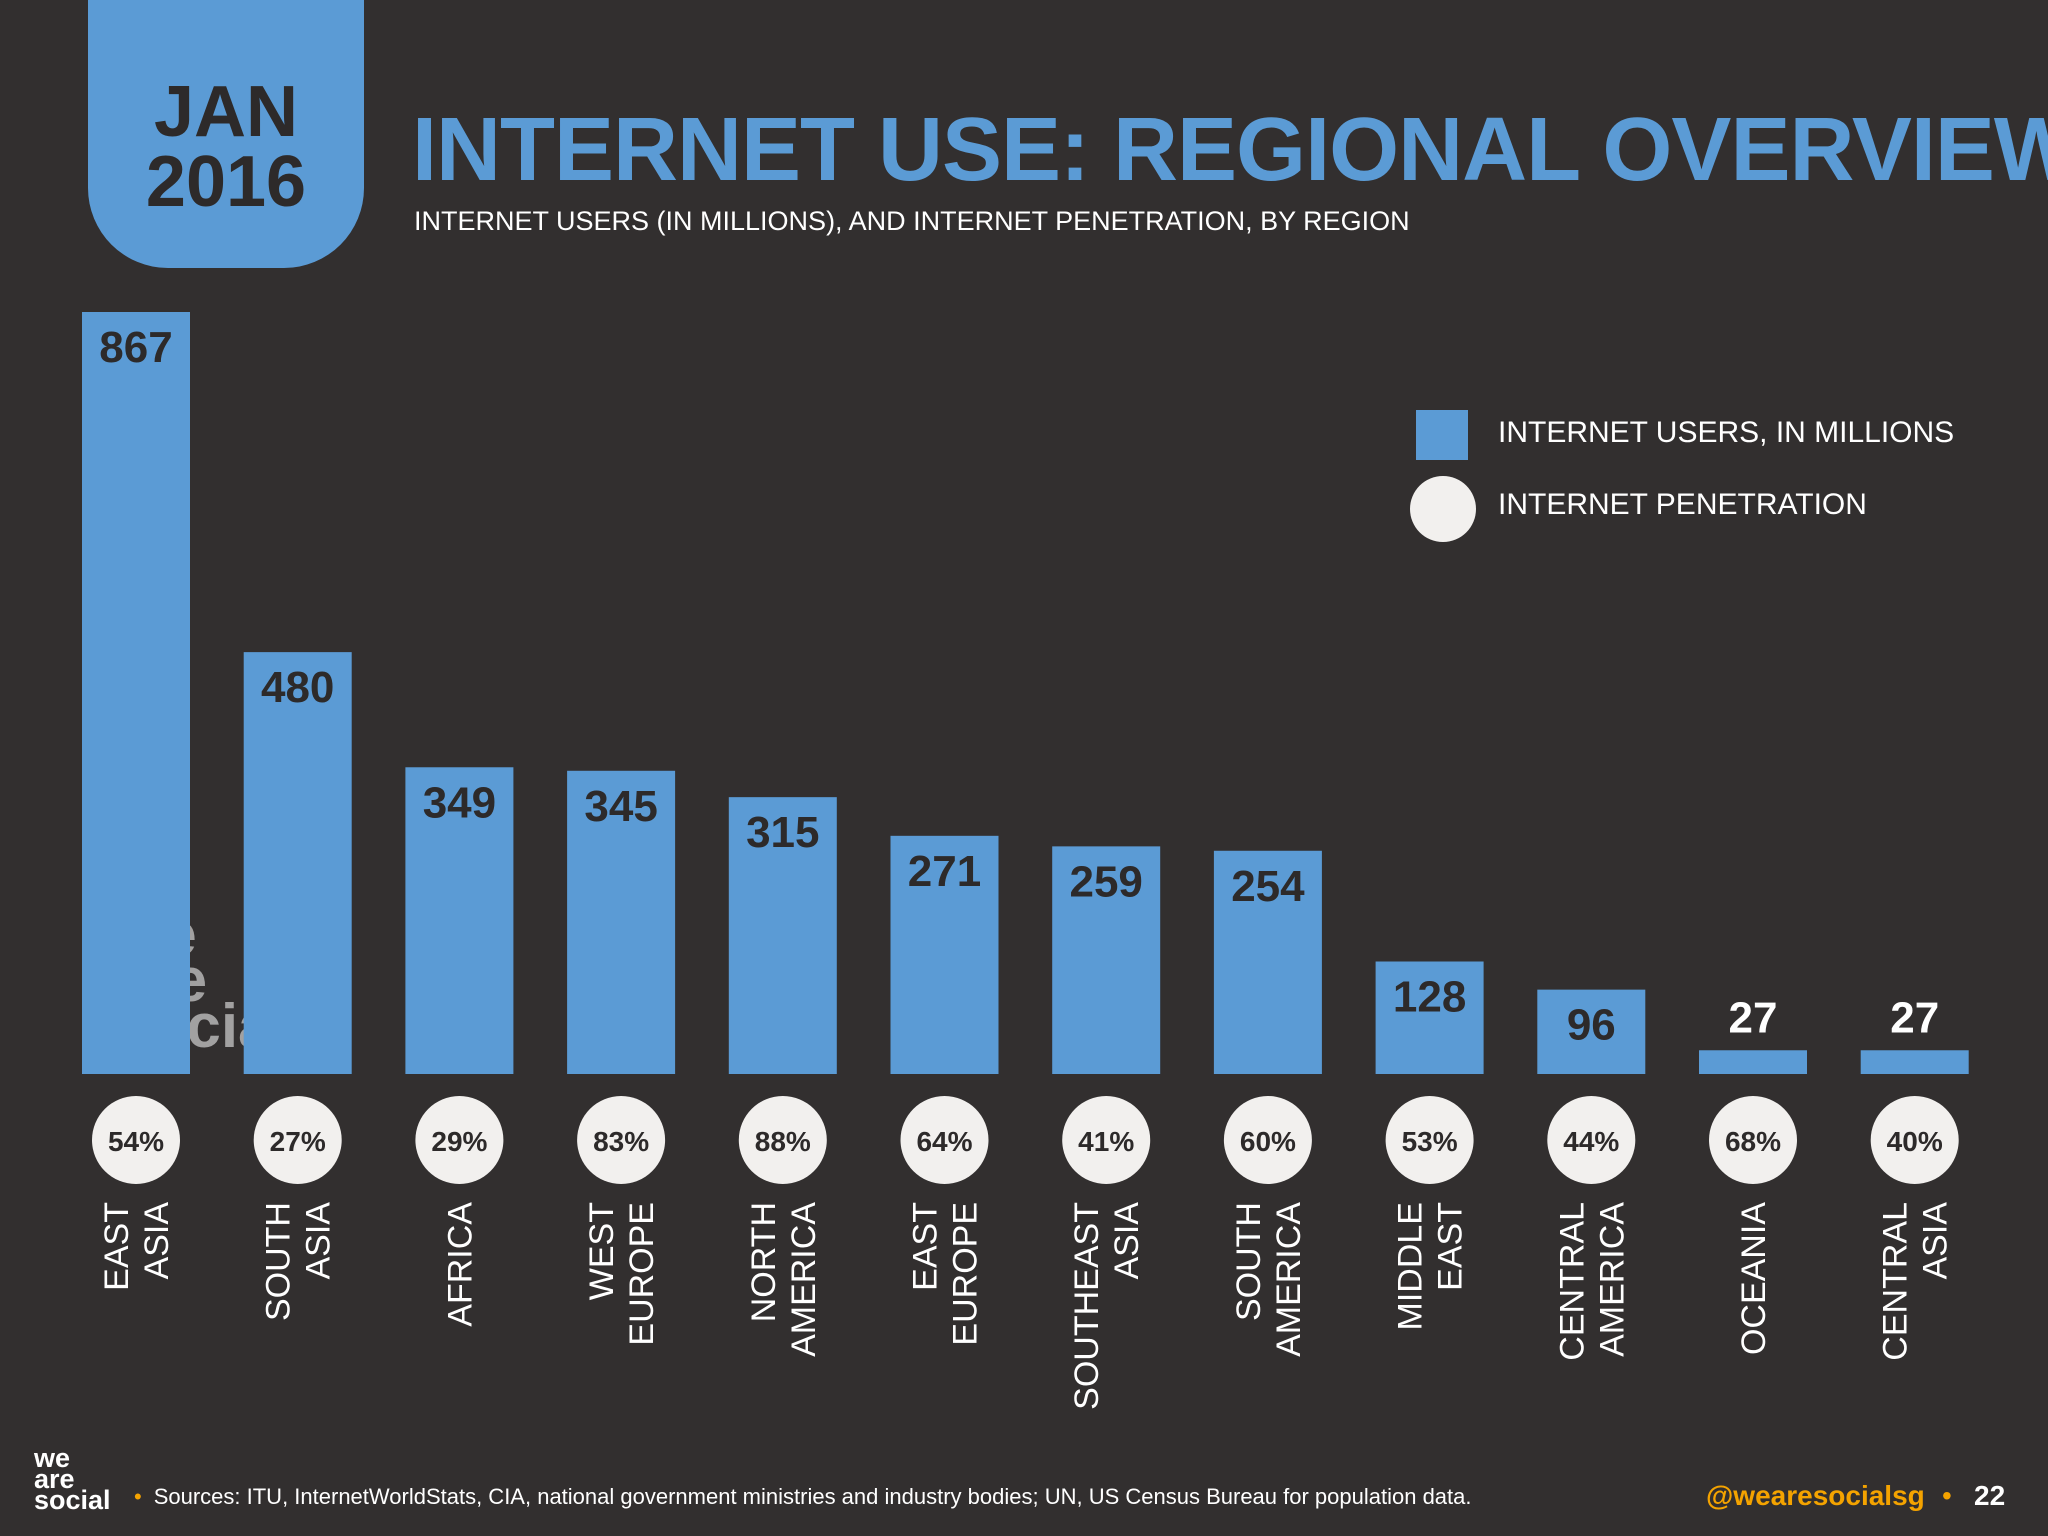  Describe the element at coordinates (1127, 1241) in the screenshot. I see `category-label-6-1: ASIA` at that location.